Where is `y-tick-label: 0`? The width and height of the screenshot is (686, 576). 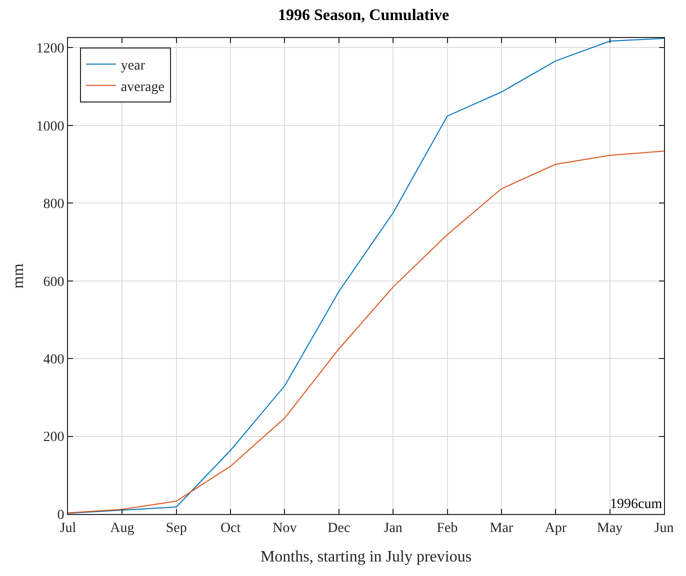 y-tick-label: 0 is located at coordinates (60, 515).